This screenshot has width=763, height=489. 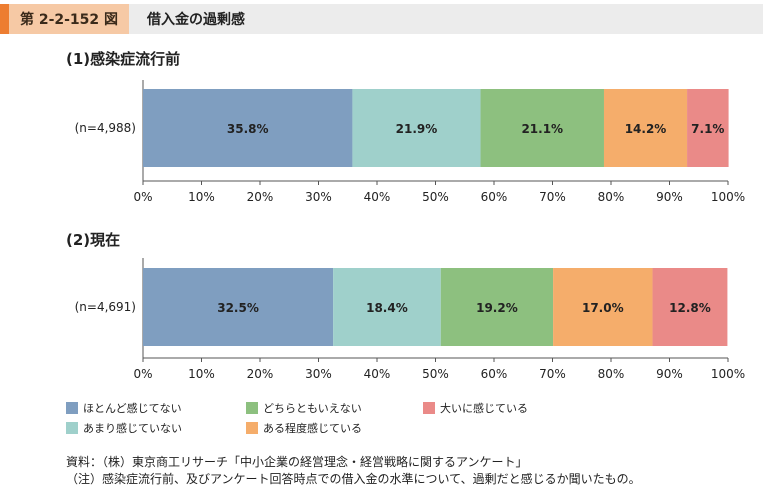 I want to click on legend-item: あまり感じていない, so click(x=124, y=428).